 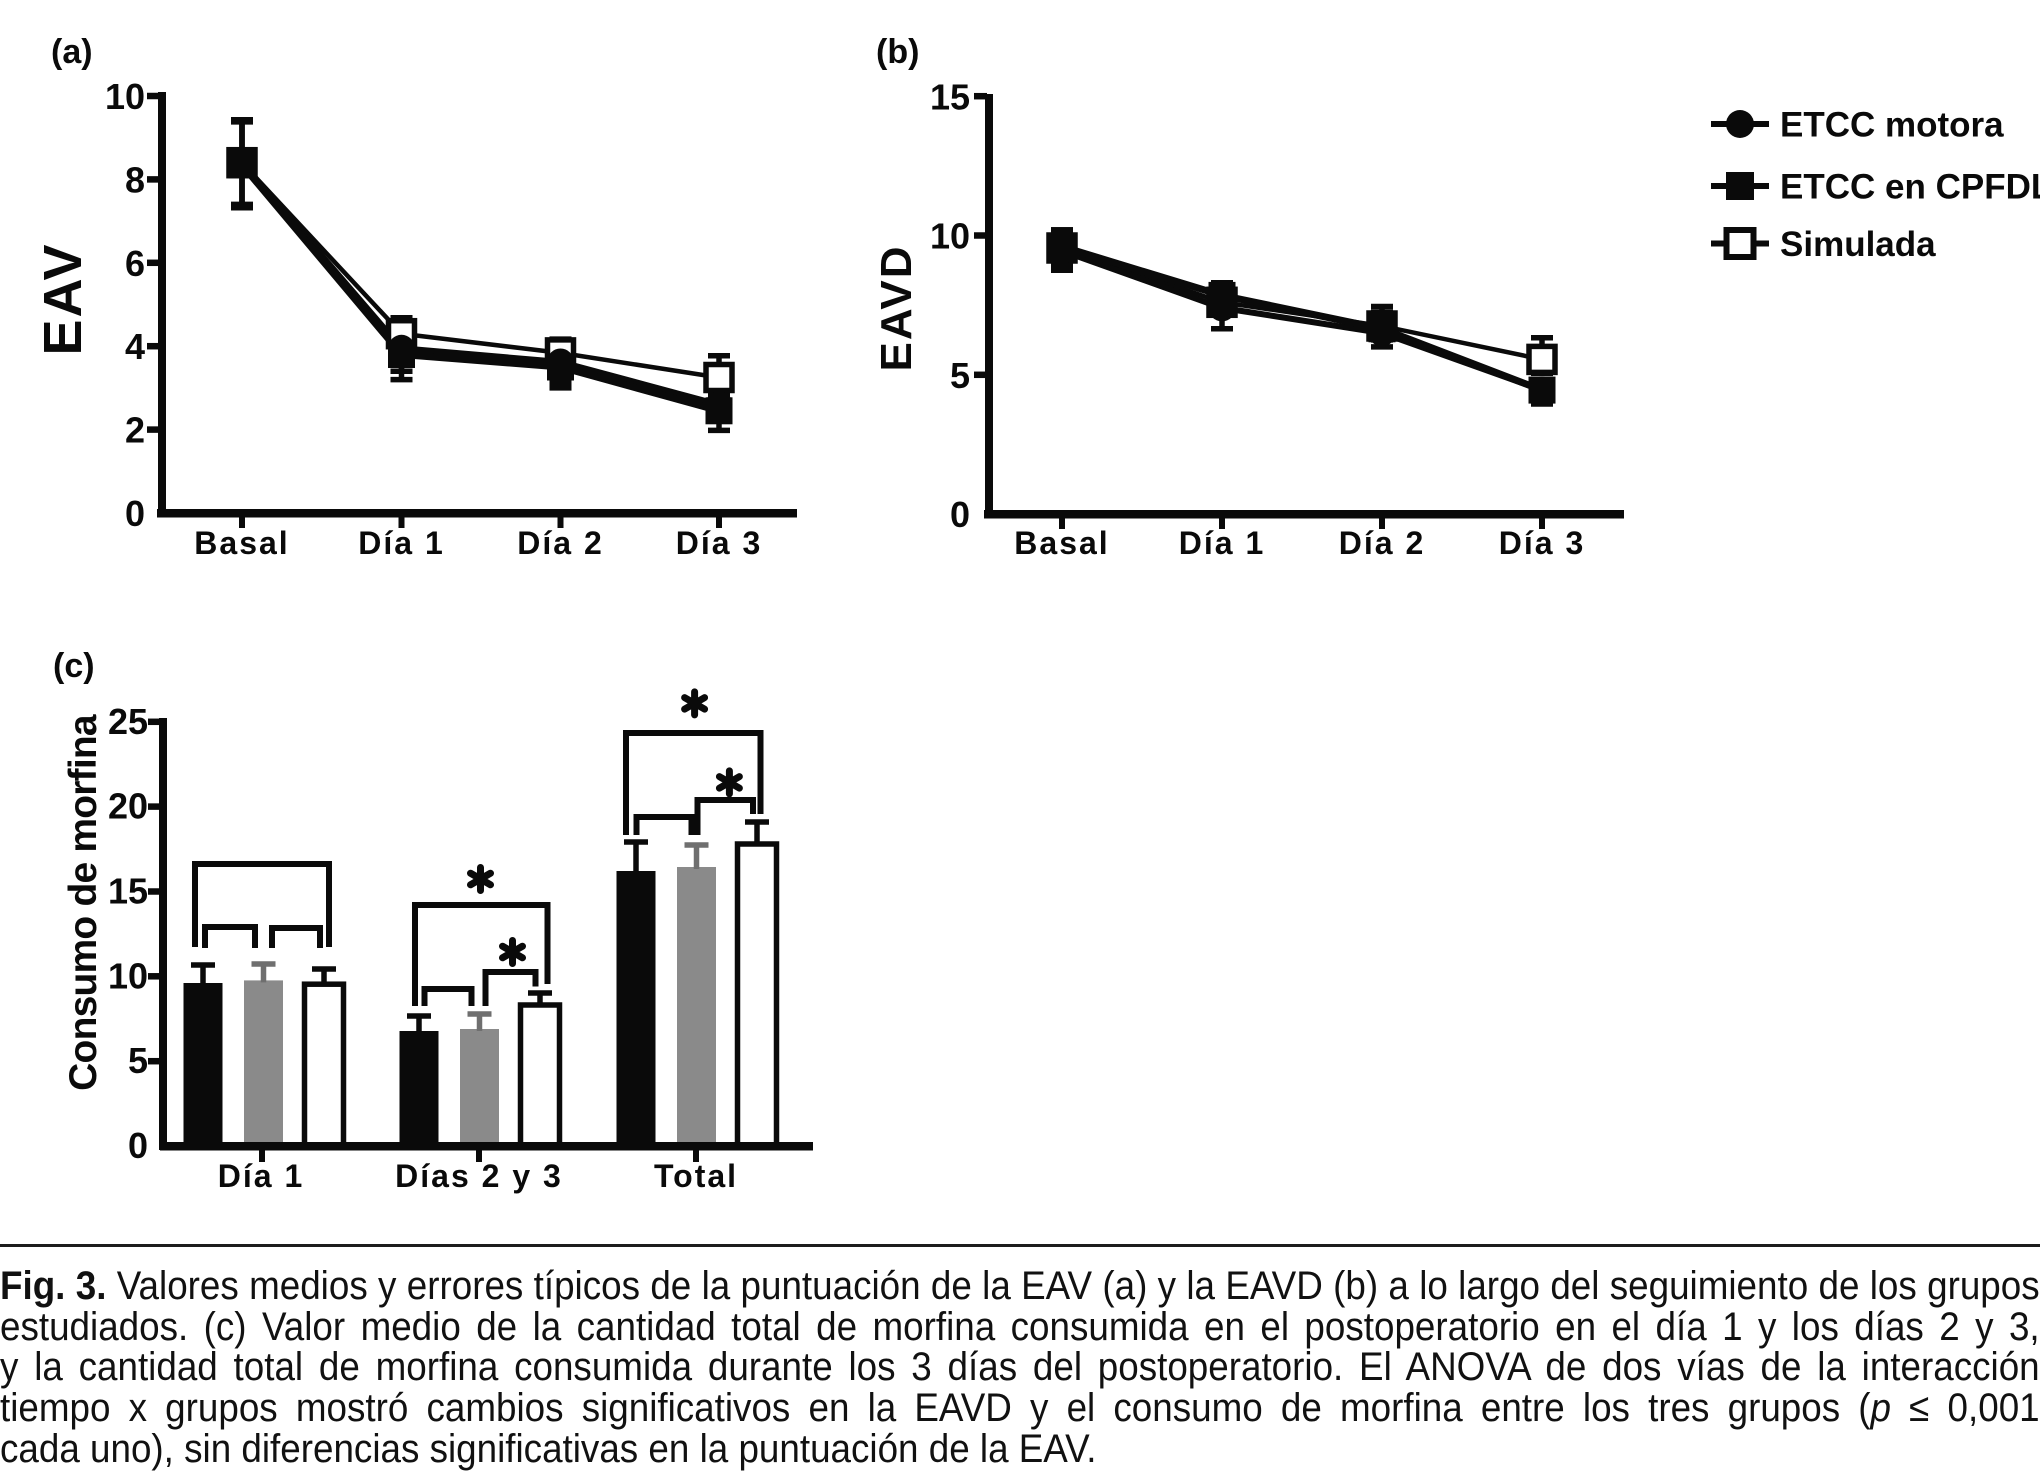 I want to click on svg-text: 8, so click(x=135, y=179).